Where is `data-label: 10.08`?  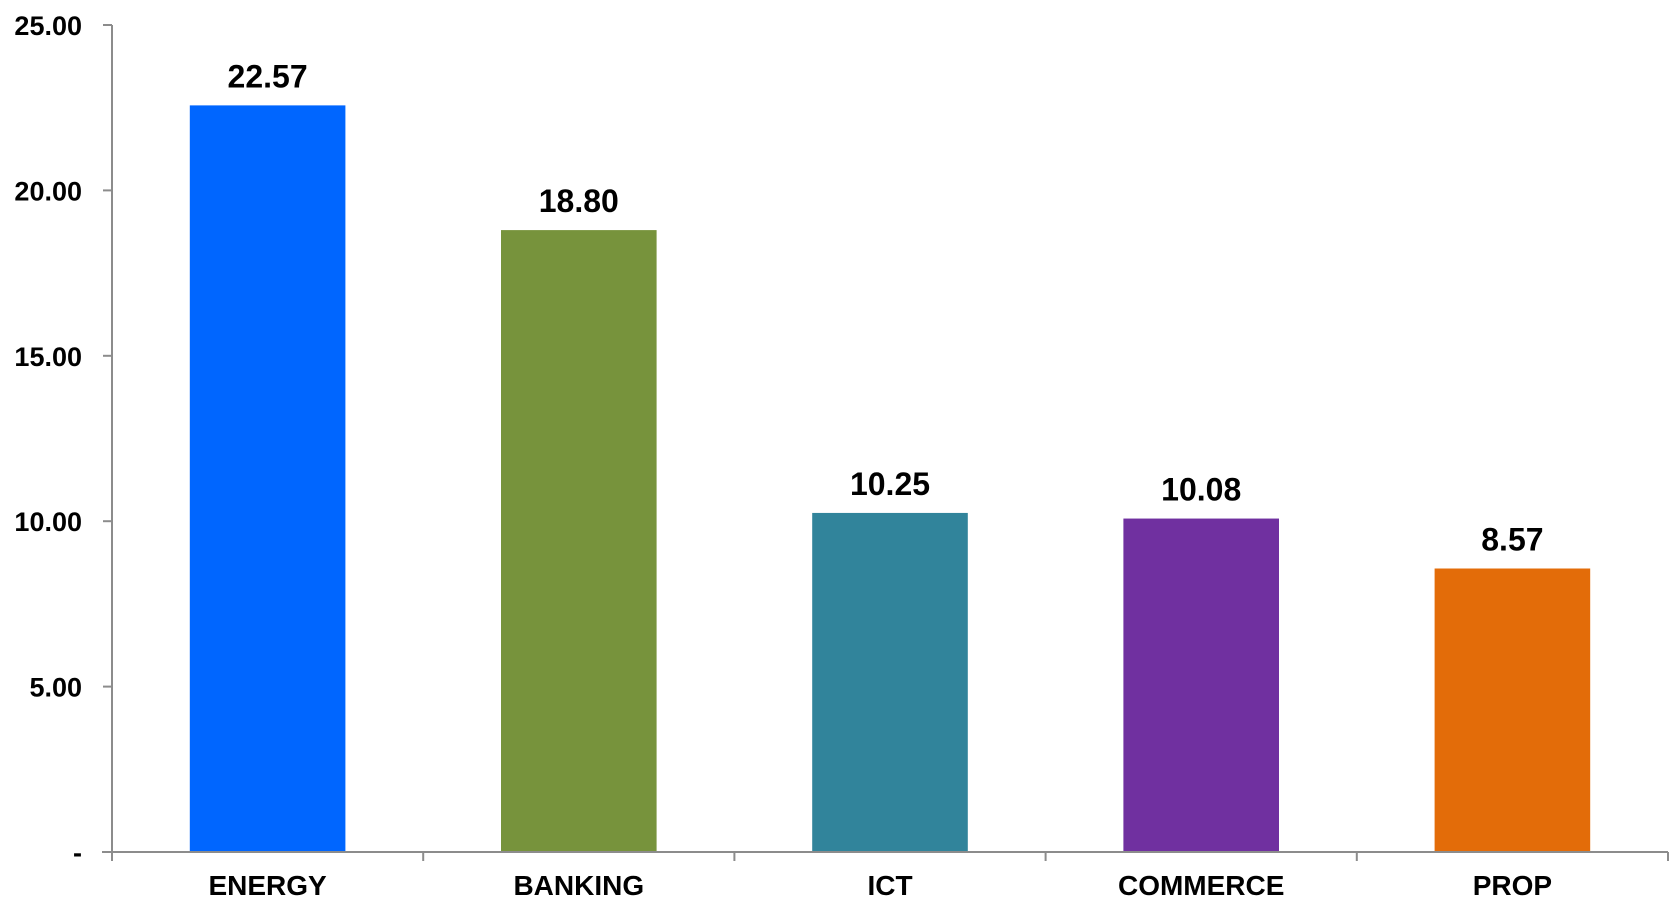
data-label: 10.08 is located at coordinates (1201, 490).